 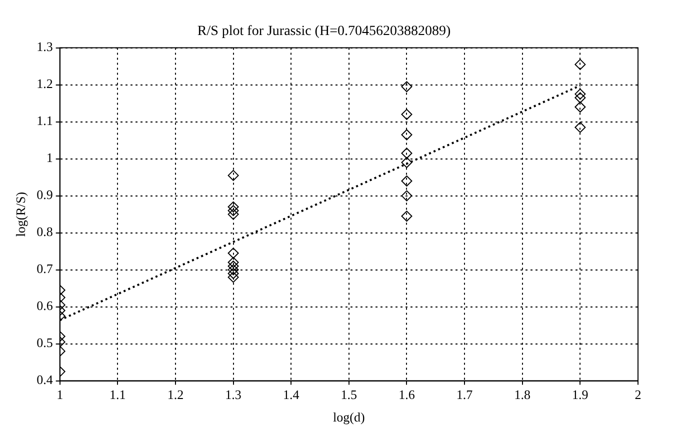 What do you see at coordinates (44, 194) in the screenshot?
I see `y-tick-label: 0.9` at bounding box center [44, 194].